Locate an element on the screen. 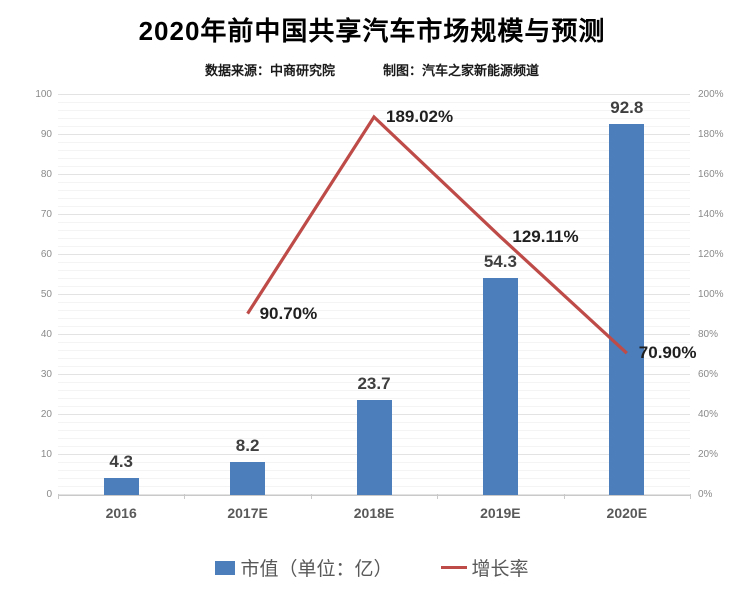 This screenshot has height=594, width=744. x-axis-category-label: 2018E is located at coordinates (374, 513).